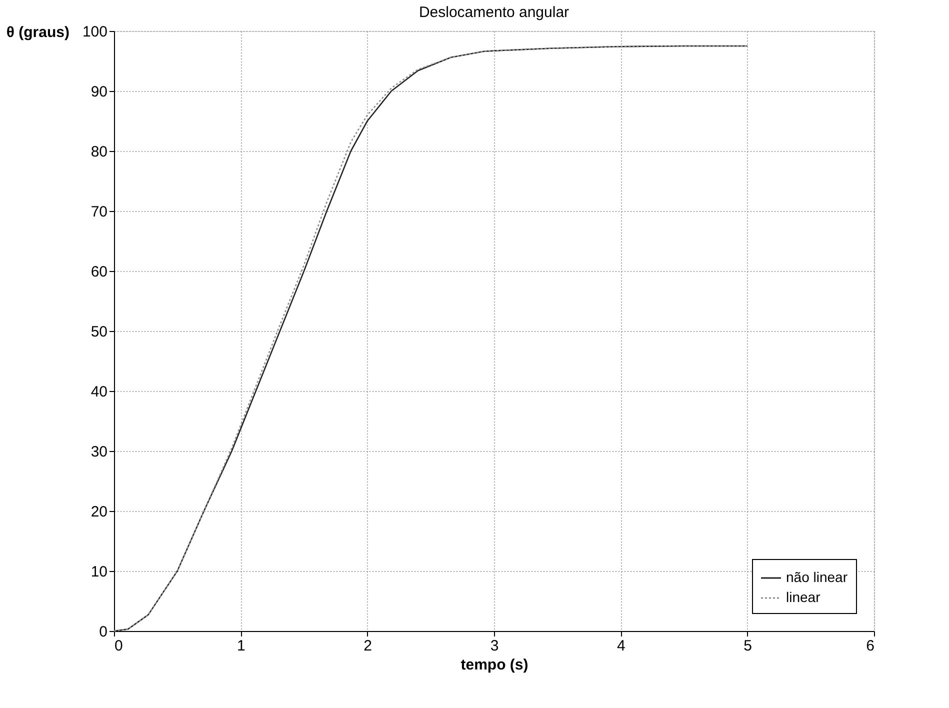 The height and width of the screenshot is (708, 949). Describe the element at coordinates (494, 665) in the screenshot. I see `x-axis-title: tempo (s)` at that location.